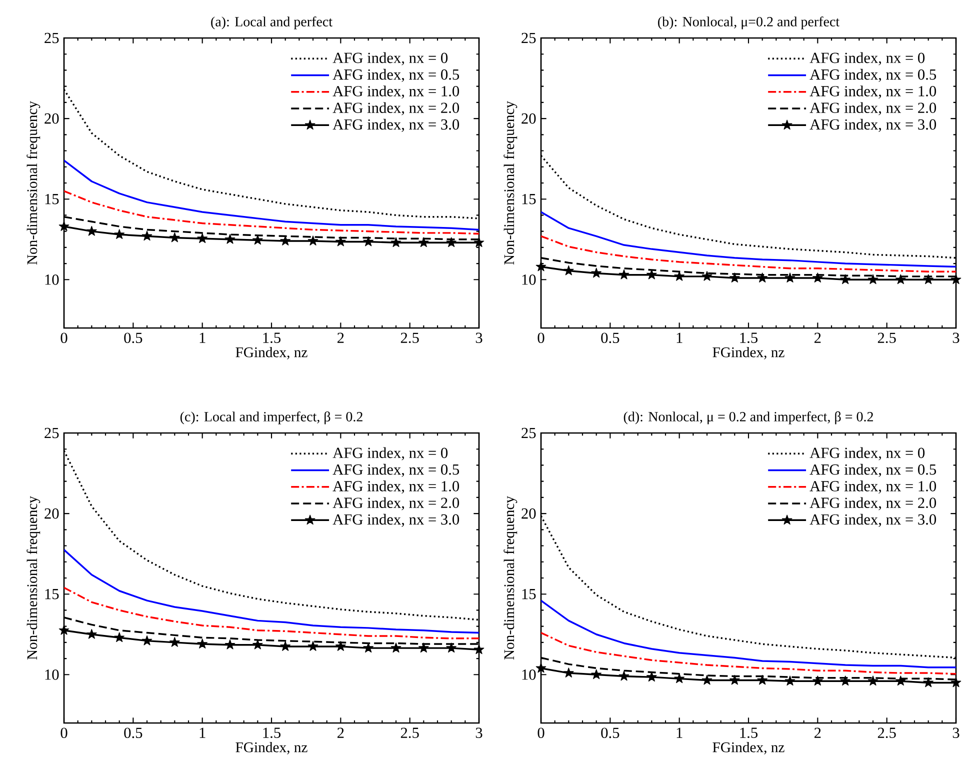  I want to click on chart-title: (d): Nonlocal, μ = 0.2 and imperfect, β = 0.2, so click(748, 417).